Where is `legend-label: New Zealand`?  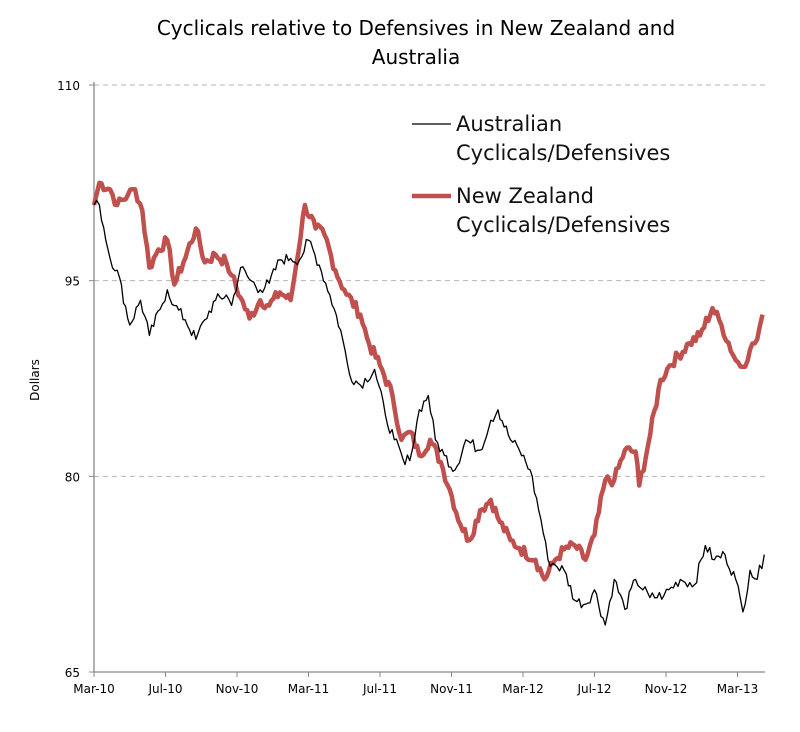
legend-label: New Zealand is located at coordinates (525, 196).